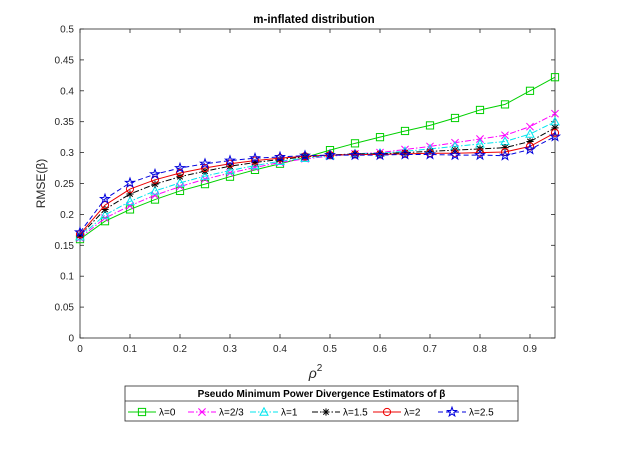  I want to click on y-tick-label: 0.25, so click(65, 184).